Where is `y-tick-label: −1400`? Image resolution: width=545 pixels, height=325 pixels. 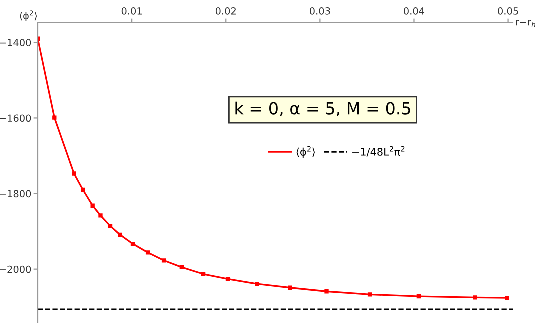 y-tick-label: −1400 is located at coordinates (16, 42).